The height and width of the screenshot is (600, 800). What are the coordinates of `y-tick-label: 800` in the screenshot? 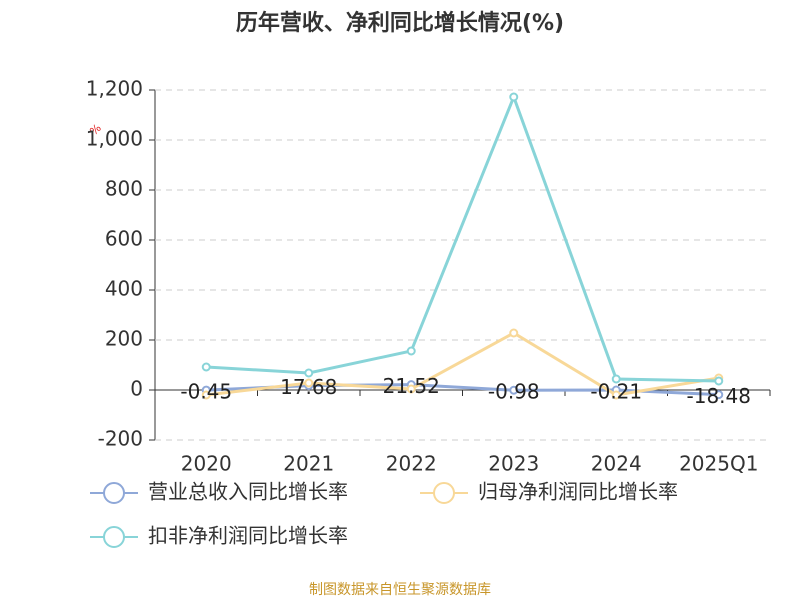 It's located at (124, 189).